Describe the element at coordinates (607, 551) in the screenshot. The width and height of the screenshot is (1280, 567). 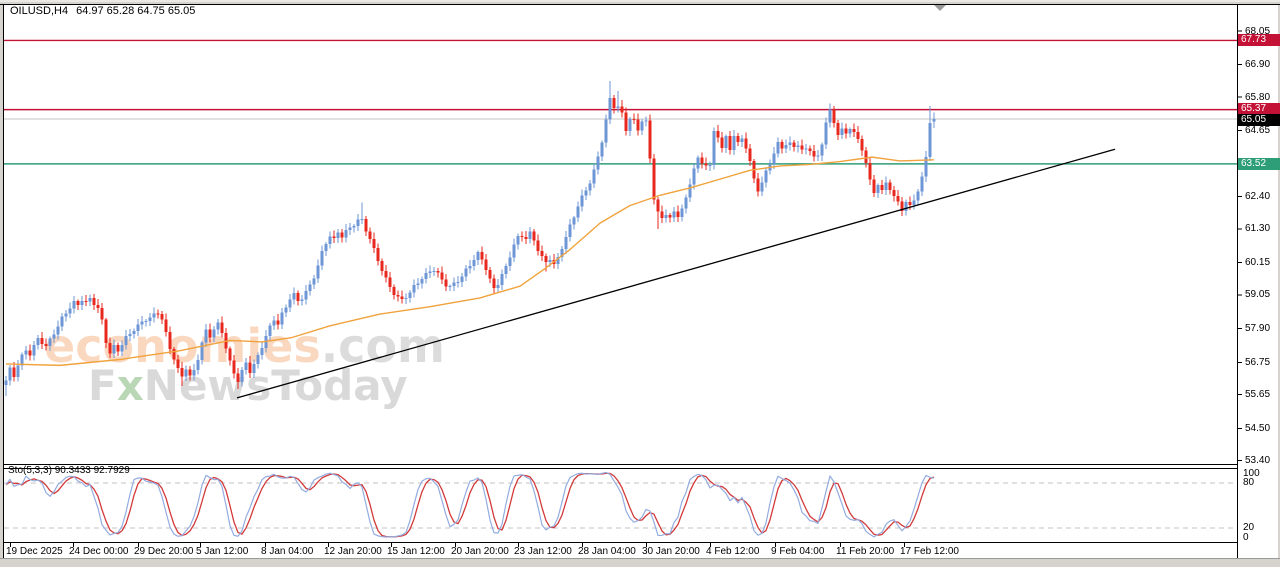
I see `date-label: 28 Jan 04:00` at that location.